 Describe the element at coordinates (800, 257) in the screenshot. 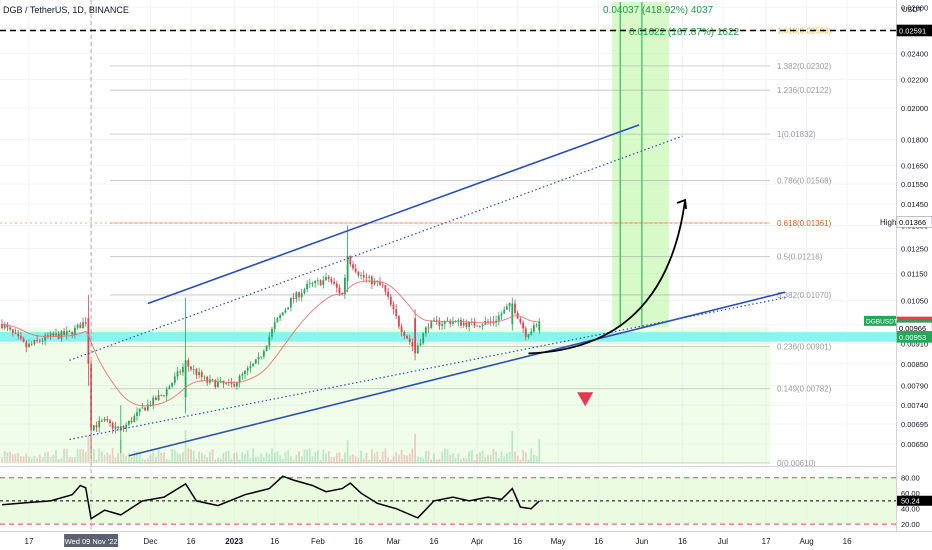

I see `fib-label: 0.5(0.01216)` at that location.